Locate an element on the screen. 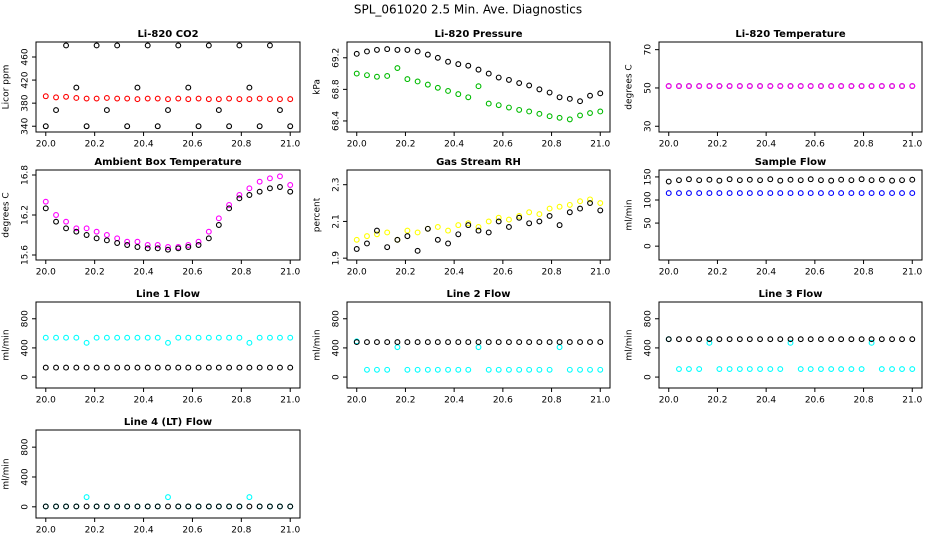 Image resolution: width=936 pixels, height=540 pixels. y-tick-label: 16.8 is located at coordinates (26, 175).